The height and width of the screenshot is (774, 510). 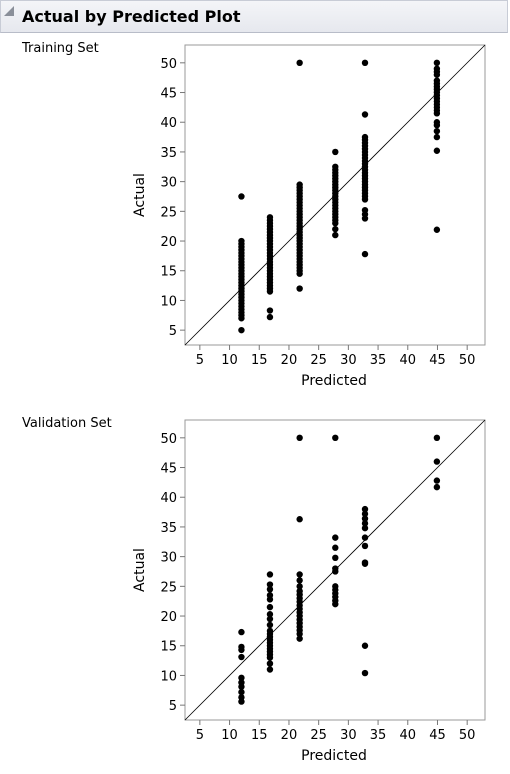 What do you see at coordinates (168, 183) in the screenshot?
I see `chart0-y-tick-label: 30` at bounding box center [168, 183].